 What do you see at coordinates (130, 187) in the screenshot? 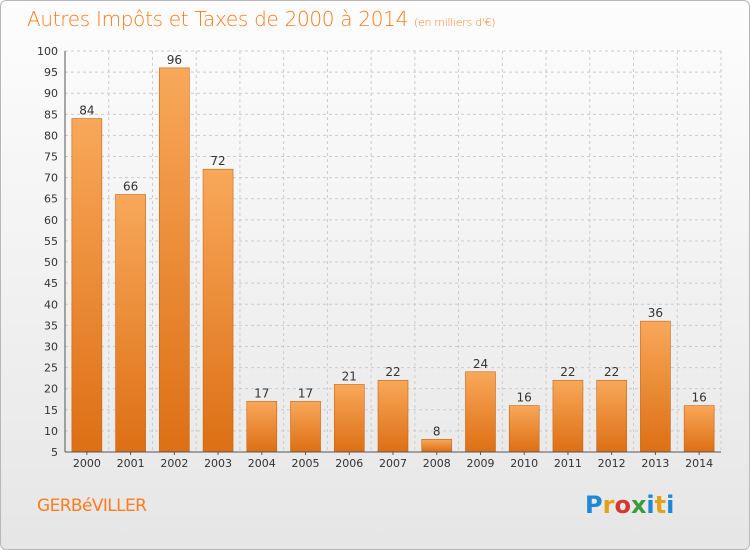
I see `data-label: 66` at bounding box center [130, 187].